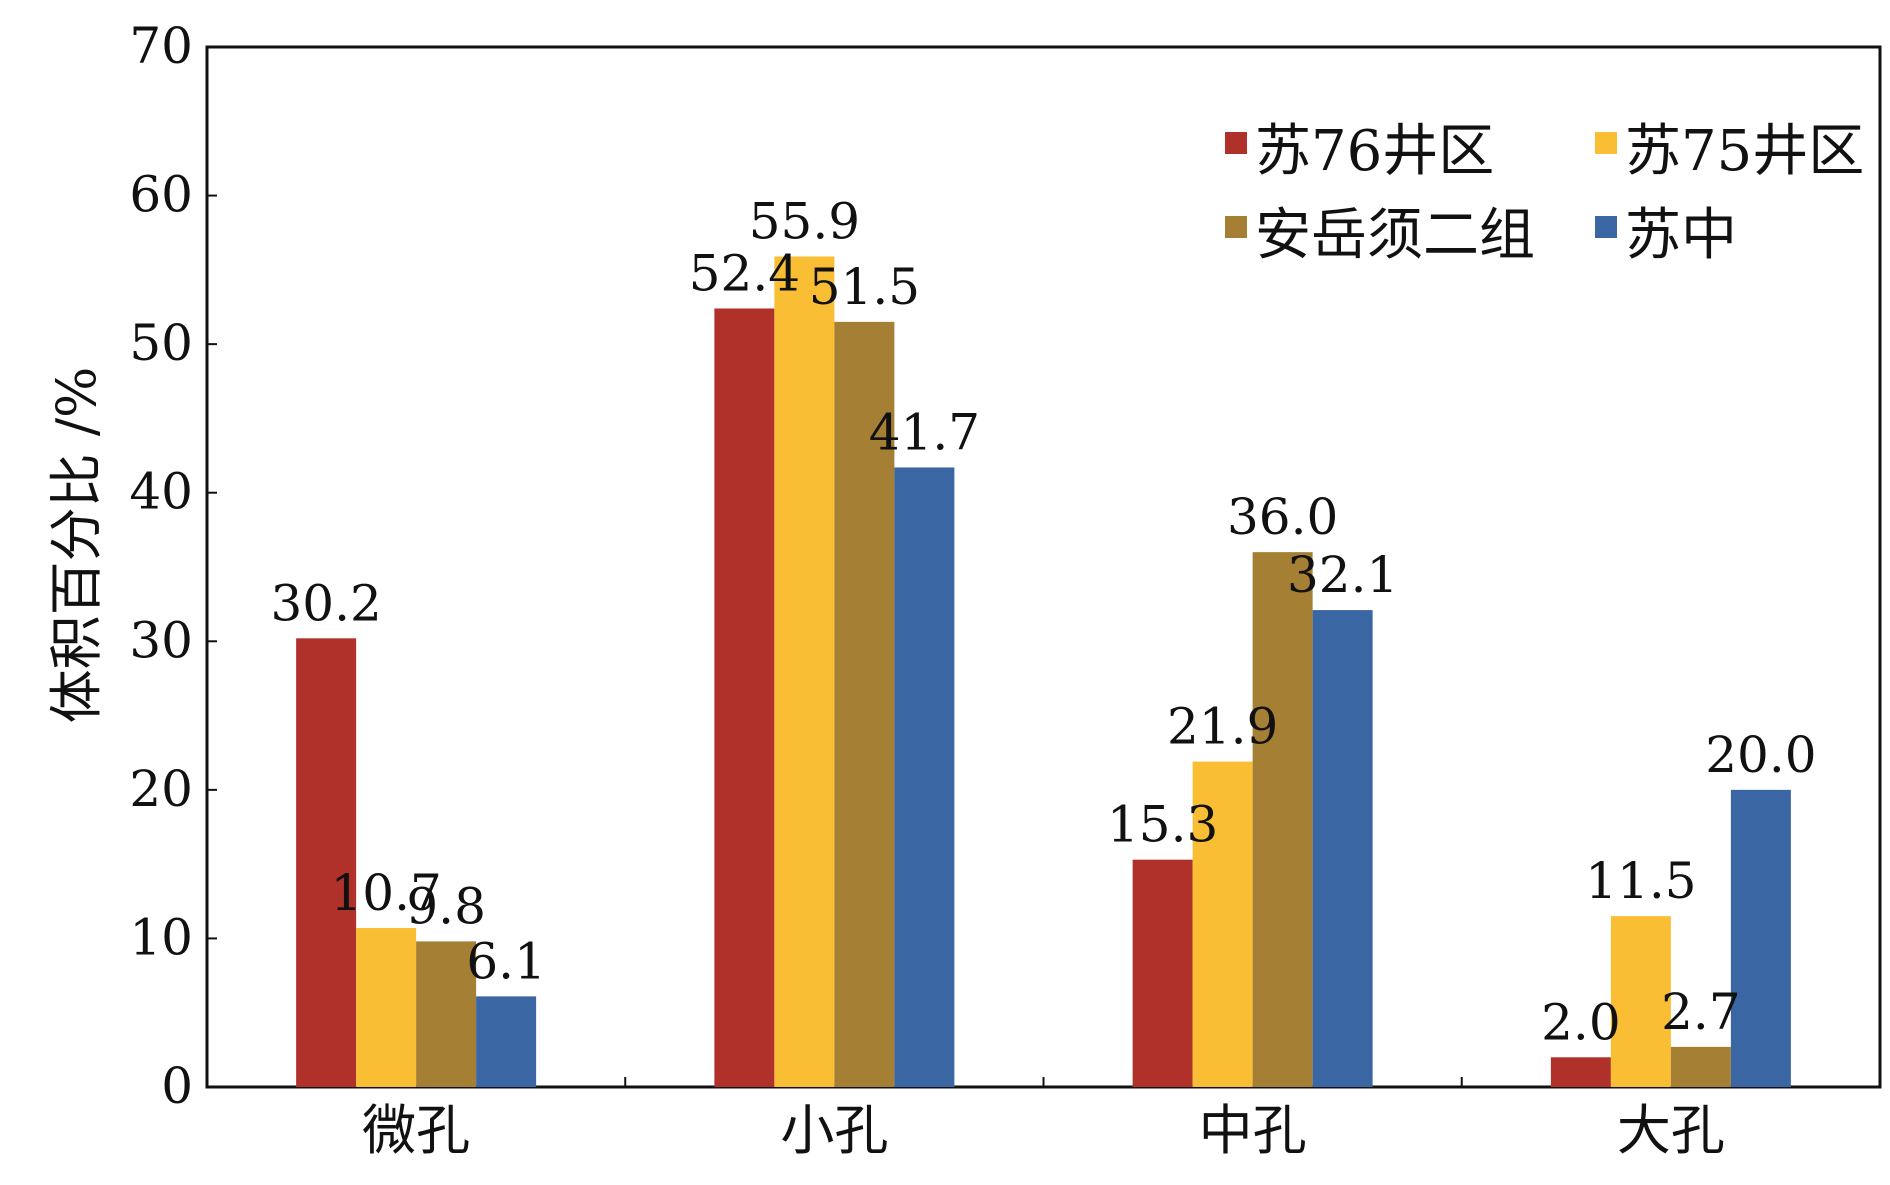 The height and width of the screenshot is (1185, 1890). What do you see at coordinates (416, 1130) in the screenshot?
I see `x-category-label: 微孔` at bounding box center [416, 1130].